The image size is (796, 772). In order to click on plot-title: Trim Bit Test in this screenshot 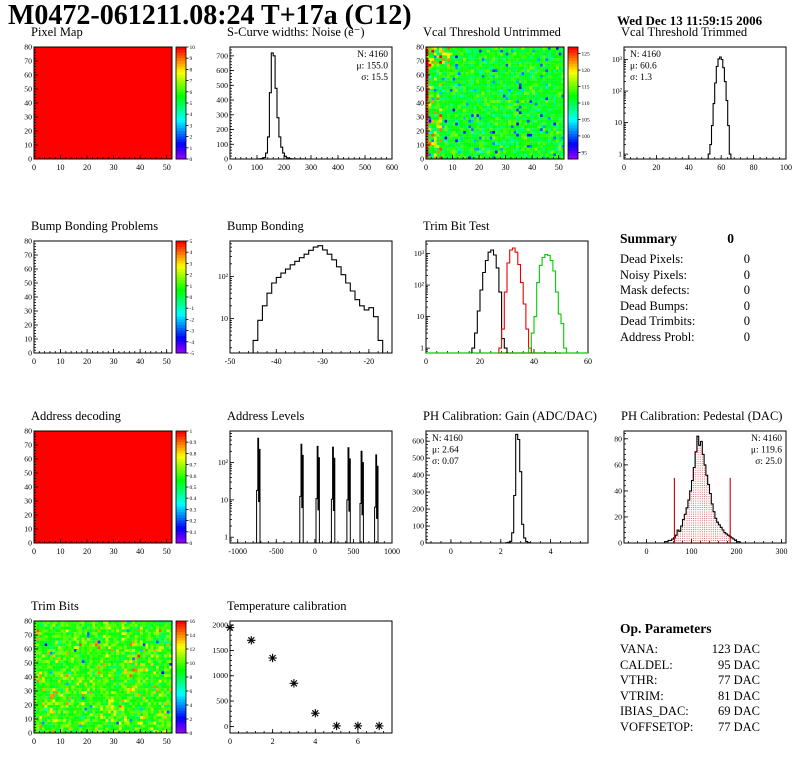, I will do `click(456, 226)`.